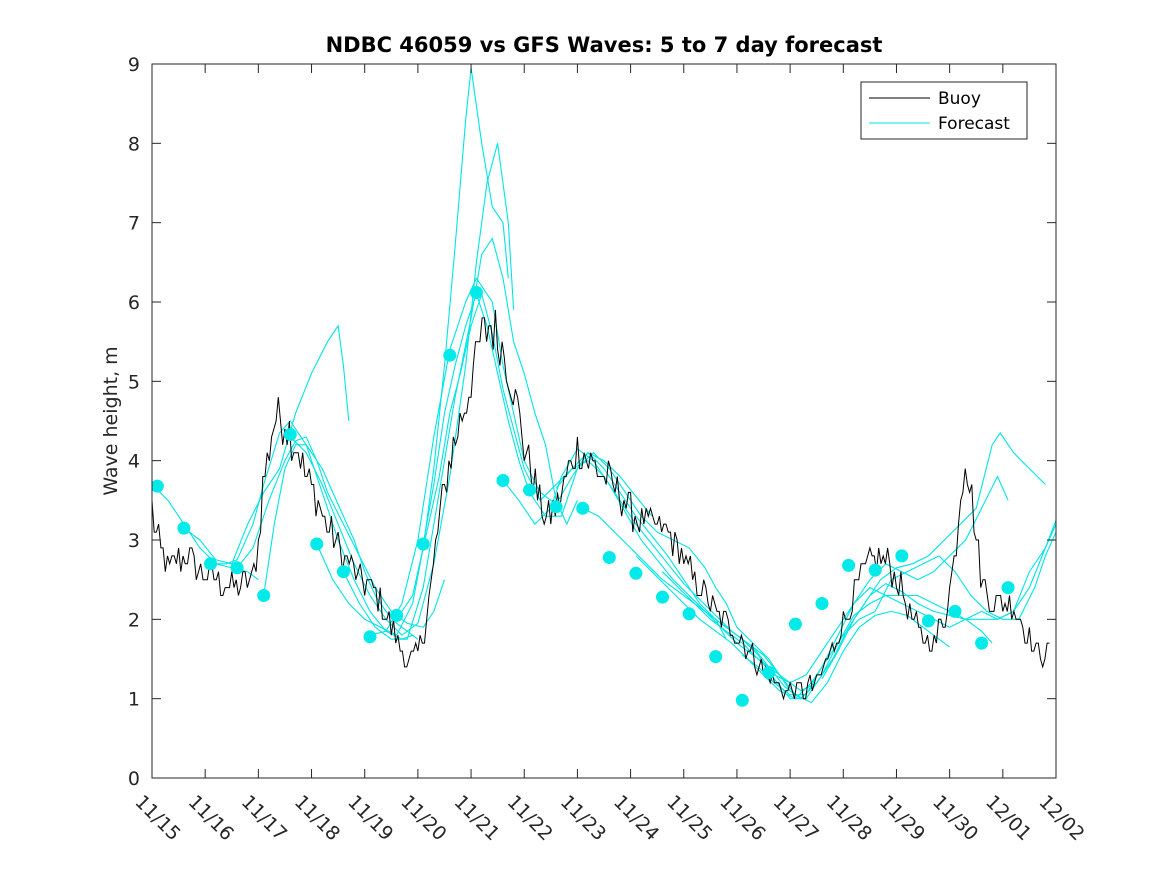 This screenshot has height=875, width=1167. What do you see at coordinates (134, 224) in the screenshot?
I see `y-tick-label-7: 7` at bounding box center [134, 224].